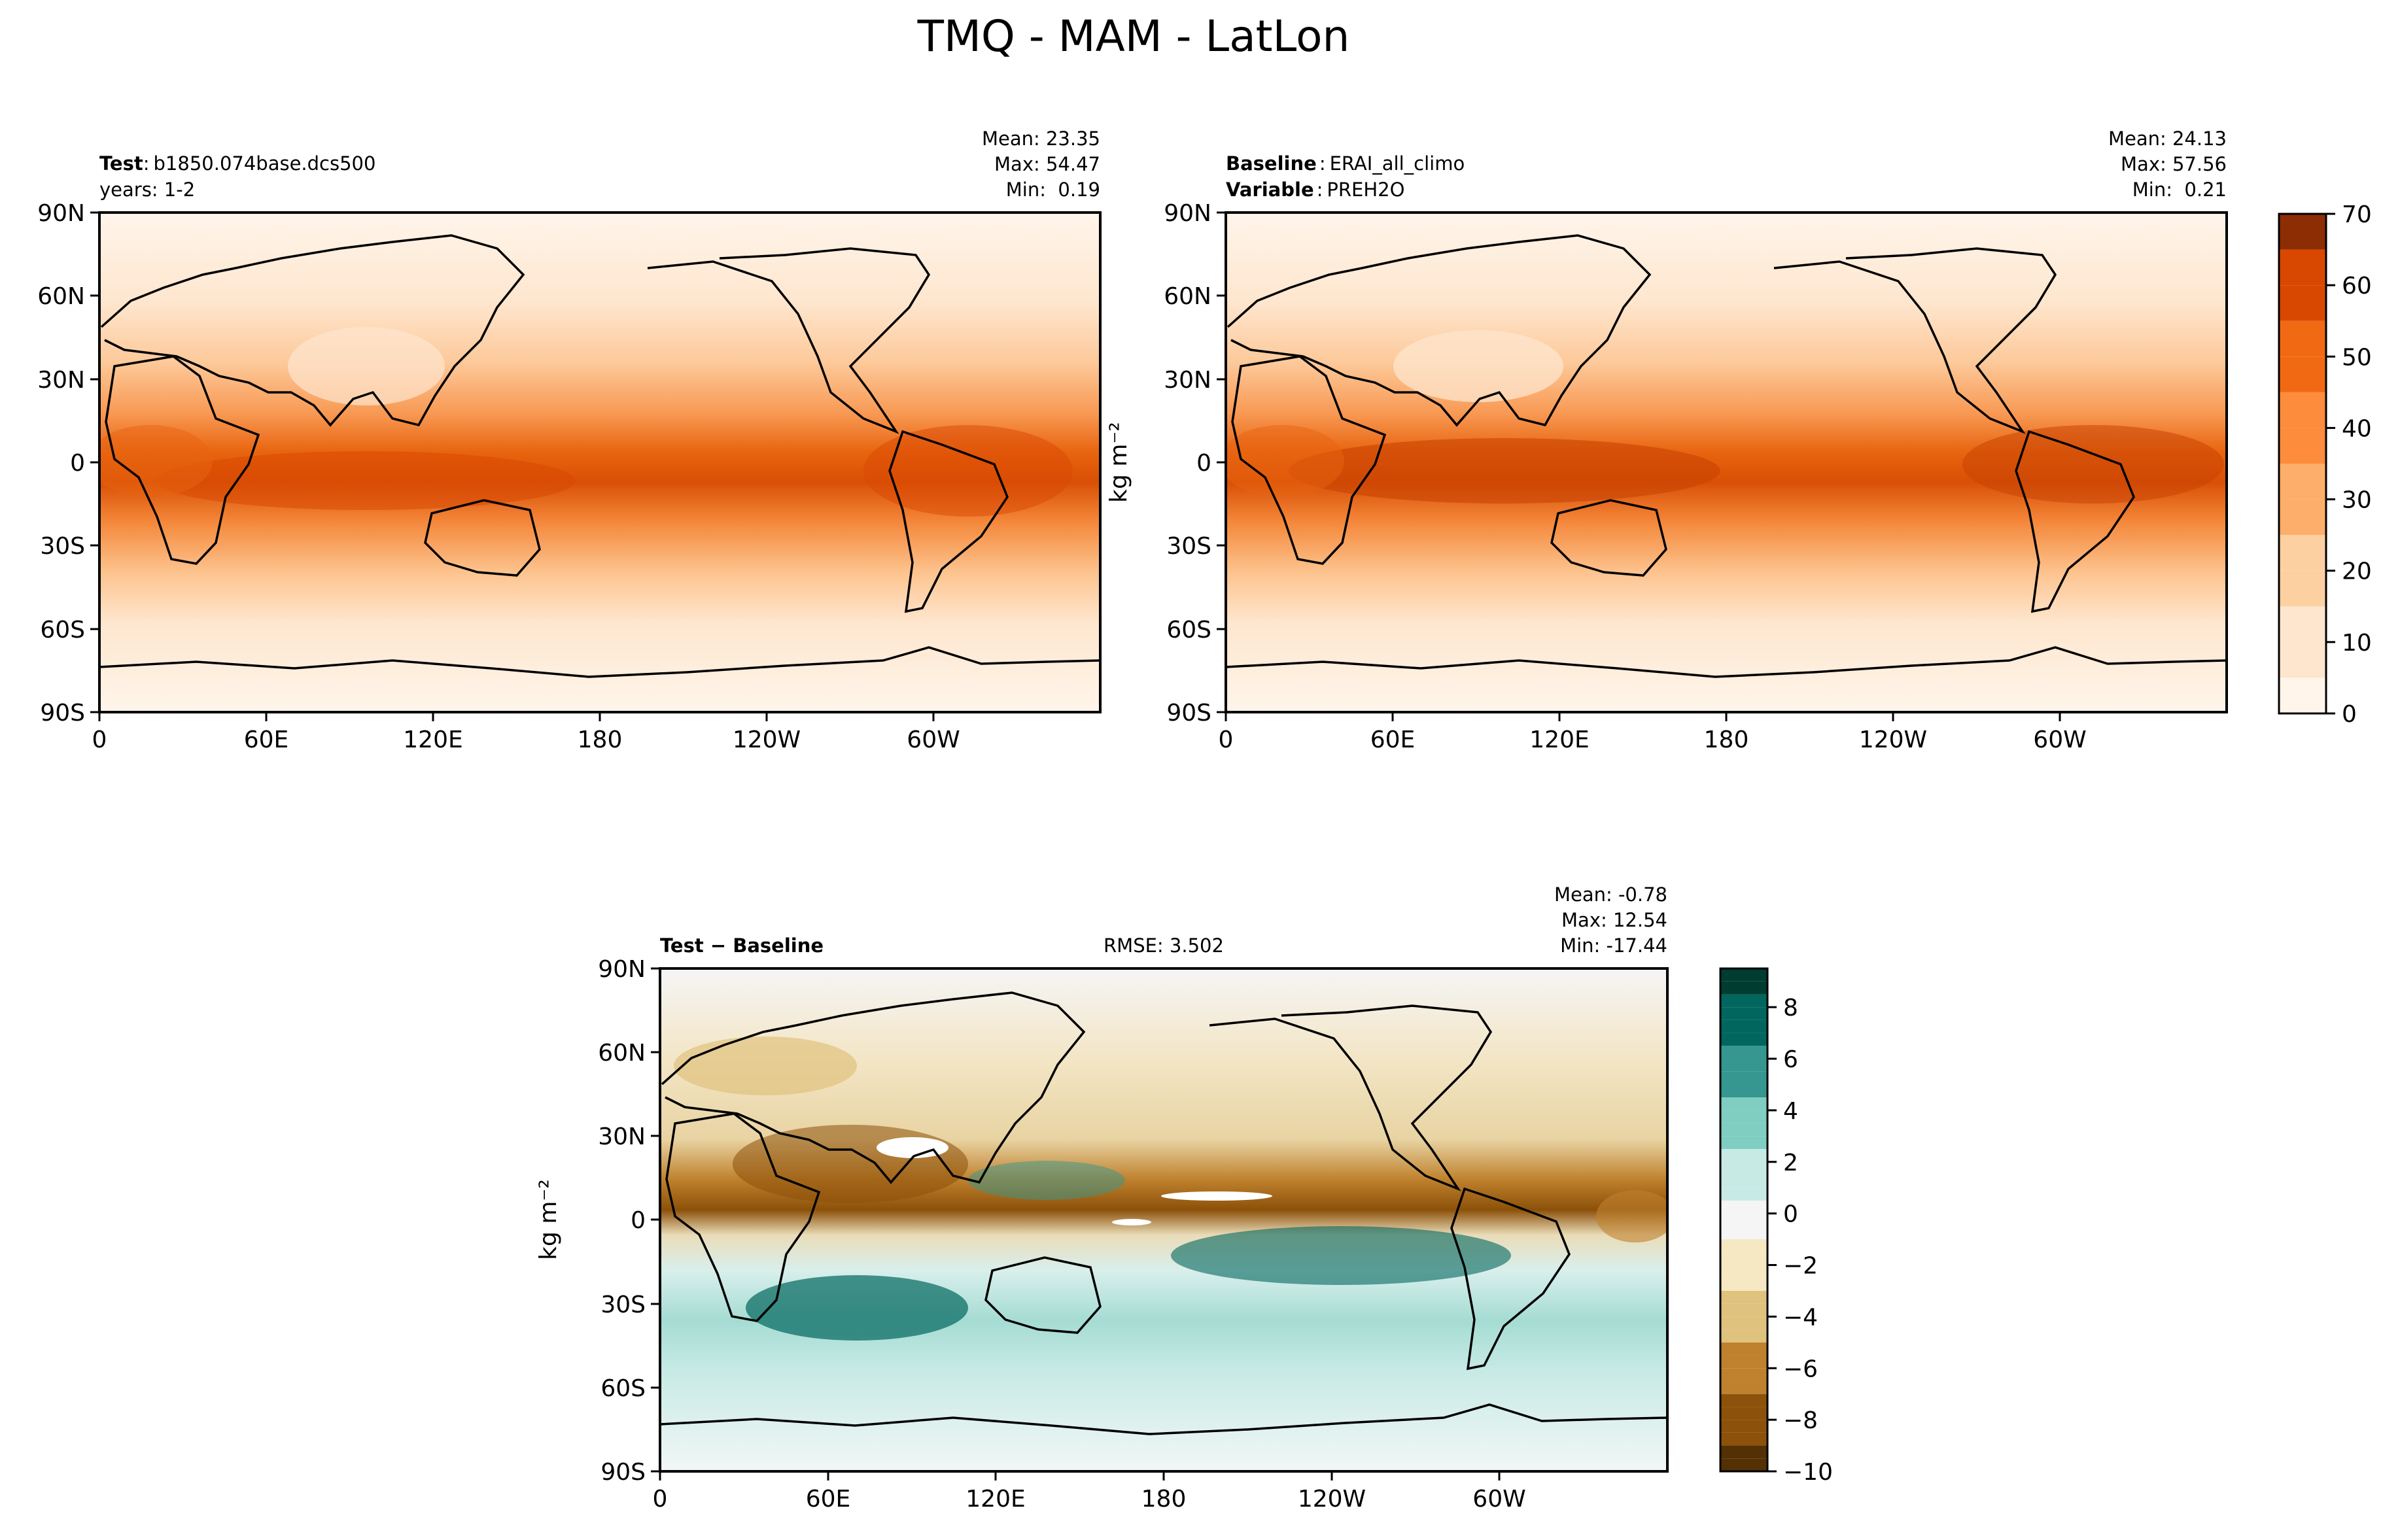 The height and width of the screenshot is (1540, 2400). Describe the element at coordinates (1164, 945) in the screenshot. I see `difference-rmse: RMSE: 3.502` at that location.